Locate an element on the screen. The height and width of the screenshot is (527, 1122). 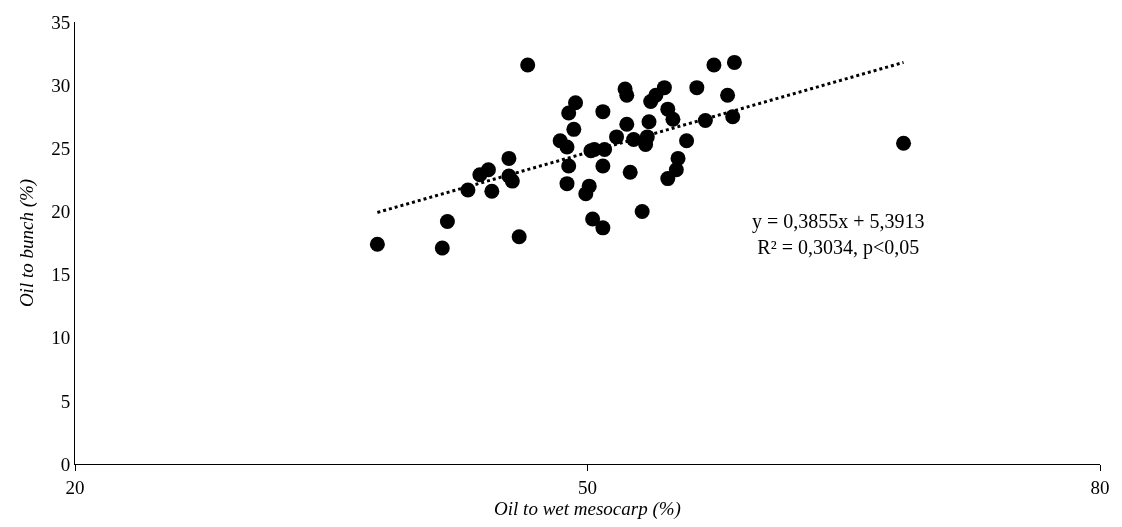
y-tick-label: 5 is located at coordinates (65, 401).